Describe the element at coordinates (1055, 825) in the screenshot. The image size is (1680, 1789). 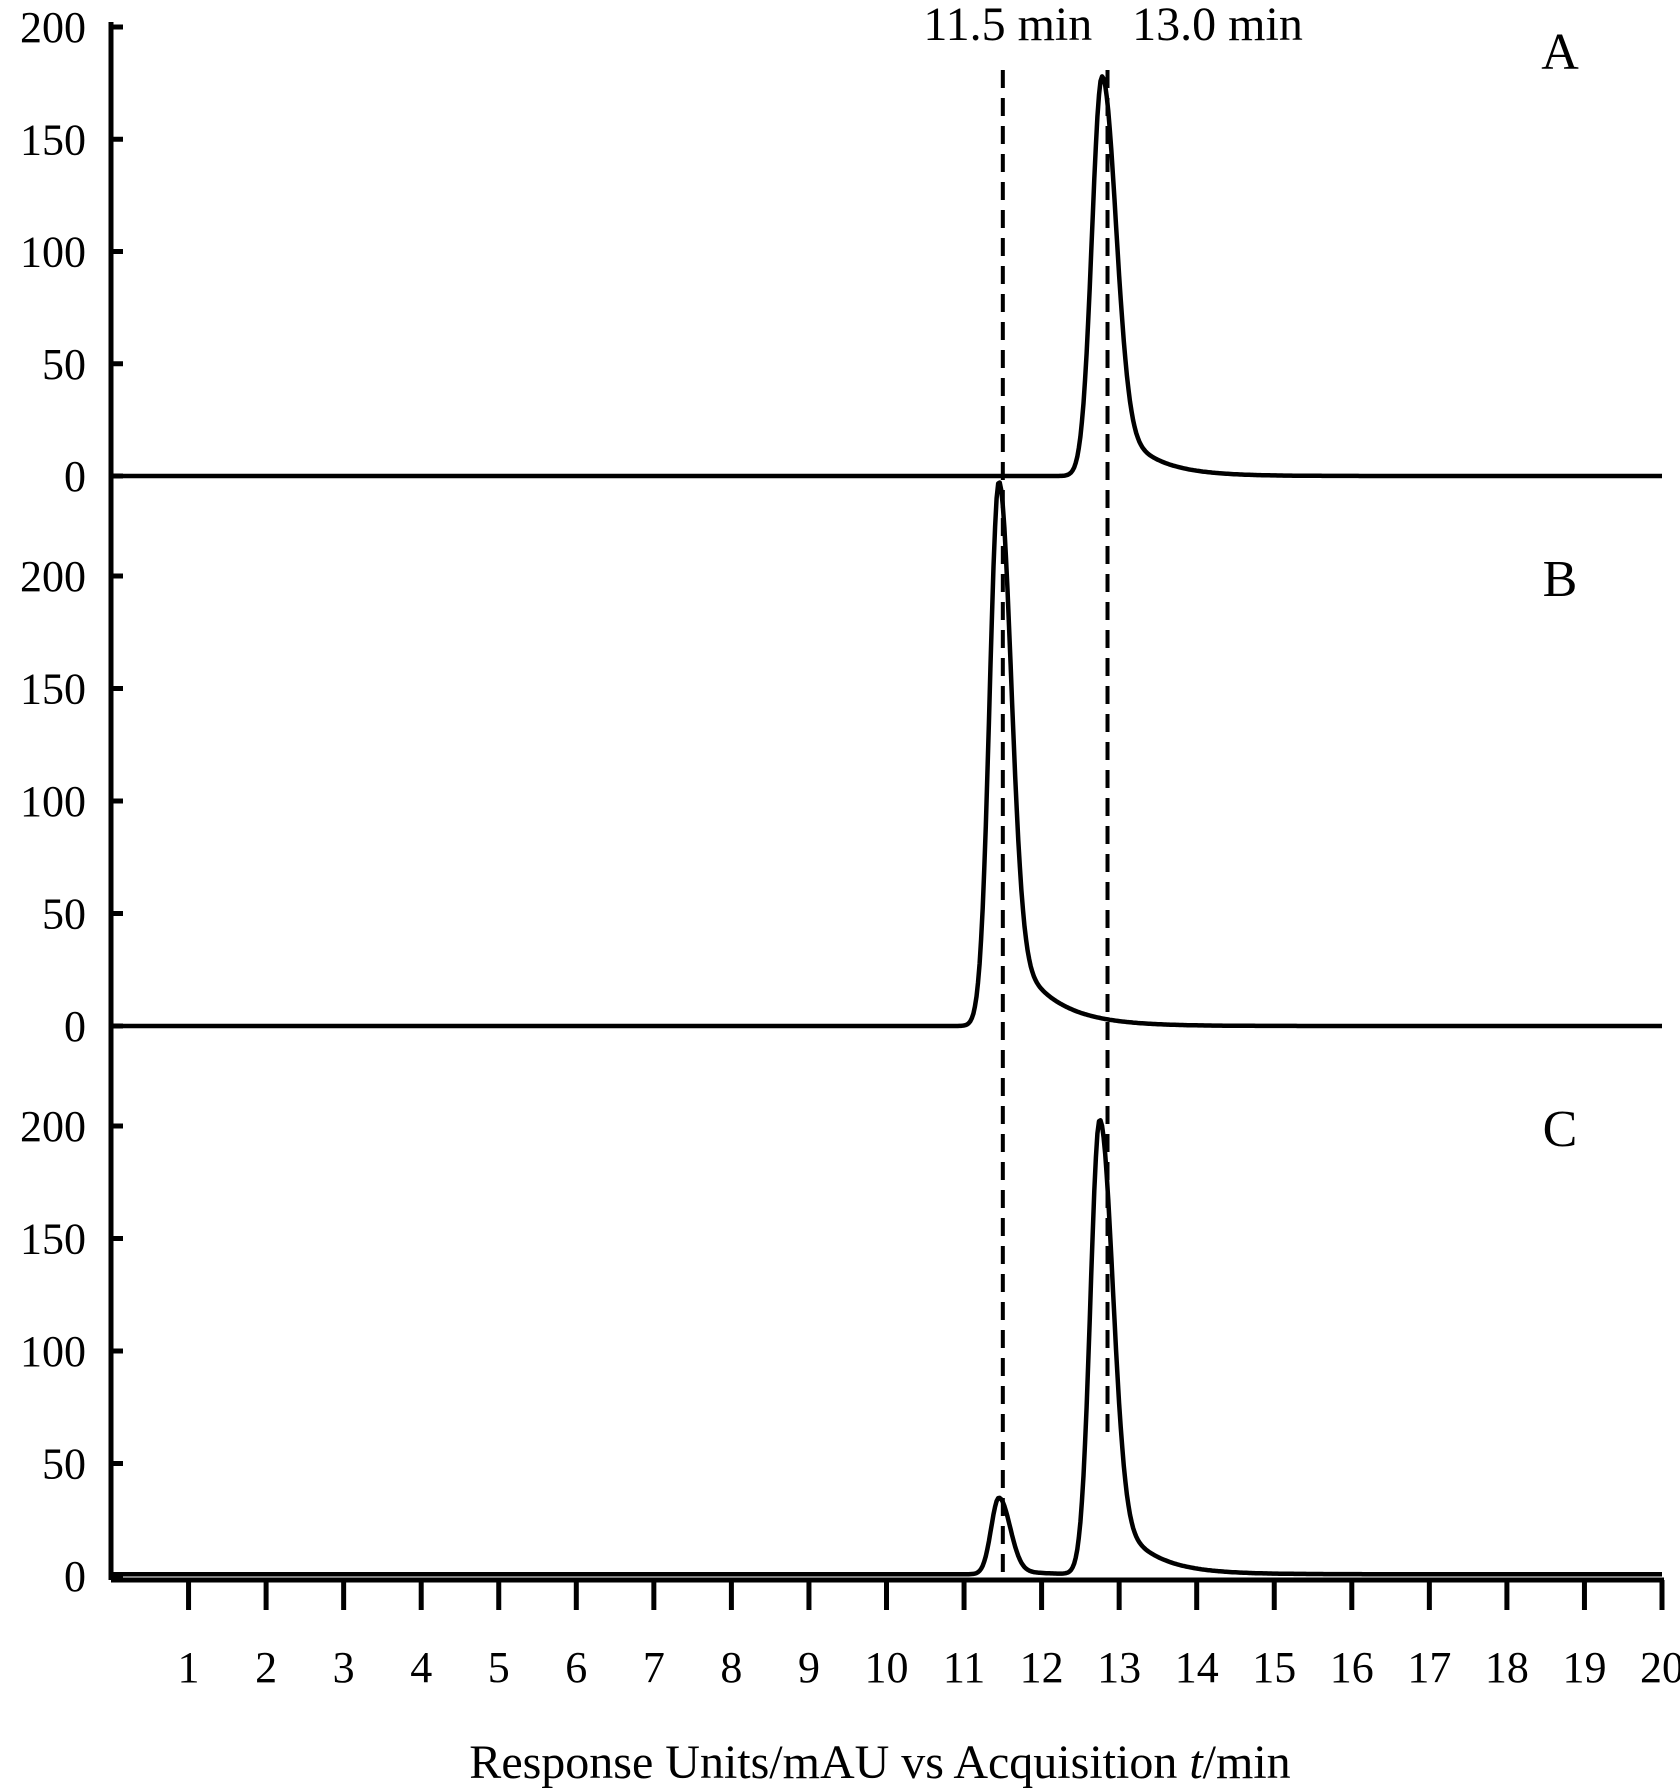
I see `reference-lines` at that location.